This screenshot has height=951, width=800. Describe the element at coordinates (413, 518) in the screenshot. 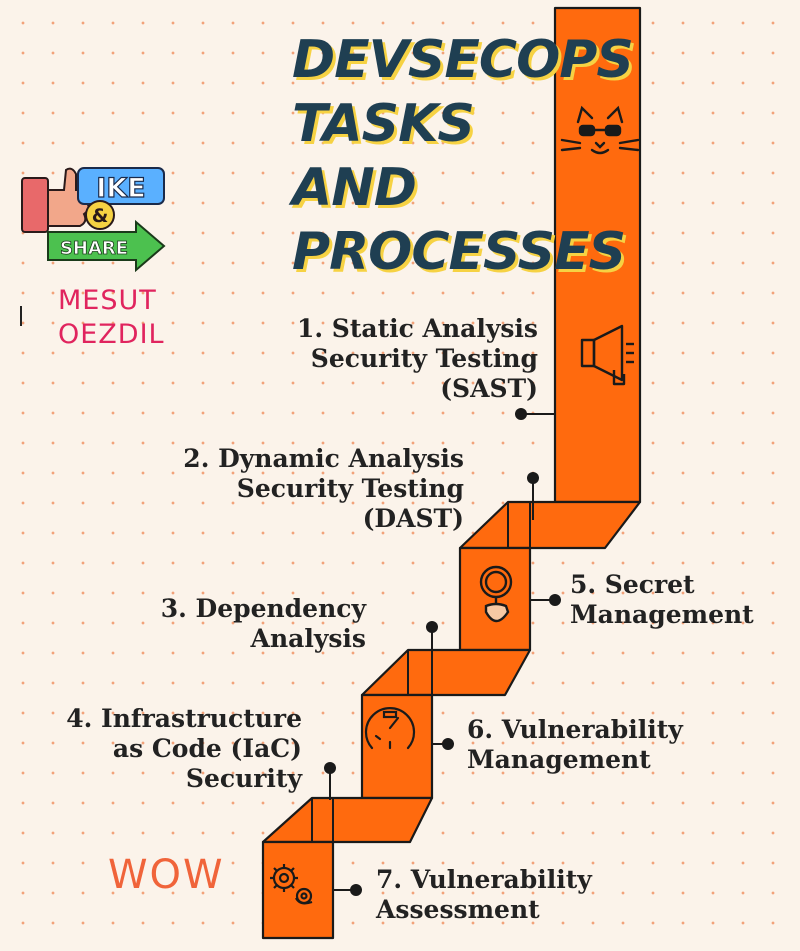

I see `step-label-line: (DAST)` at that location.